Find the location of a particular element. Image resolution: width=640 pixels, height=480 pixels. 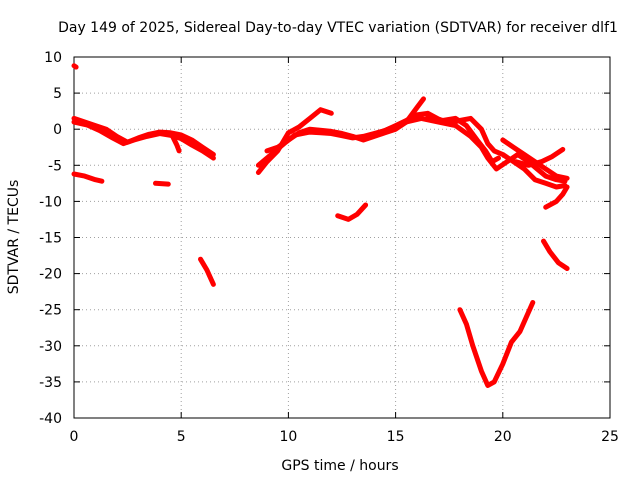

data-series-s4 is located at coordinates (88, 177).